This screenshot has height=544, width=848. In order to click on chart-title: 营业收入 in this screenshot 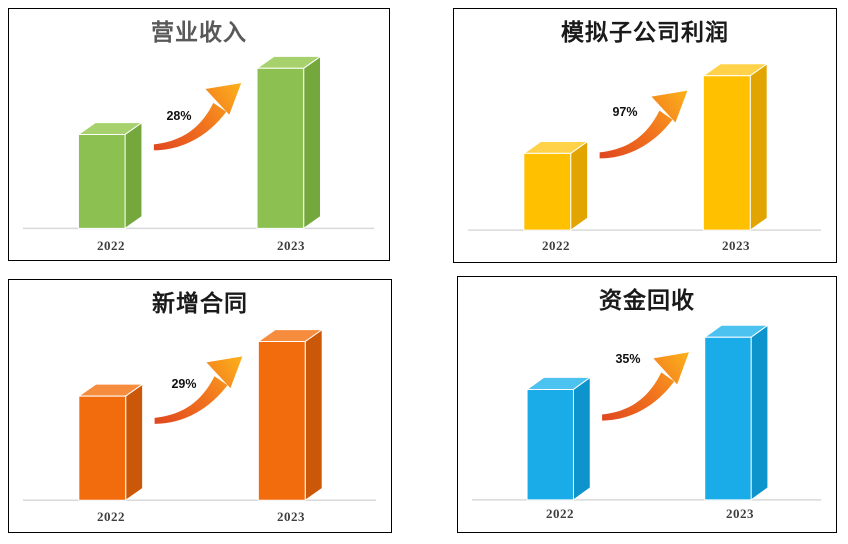, I will do `click(199, 32)`.